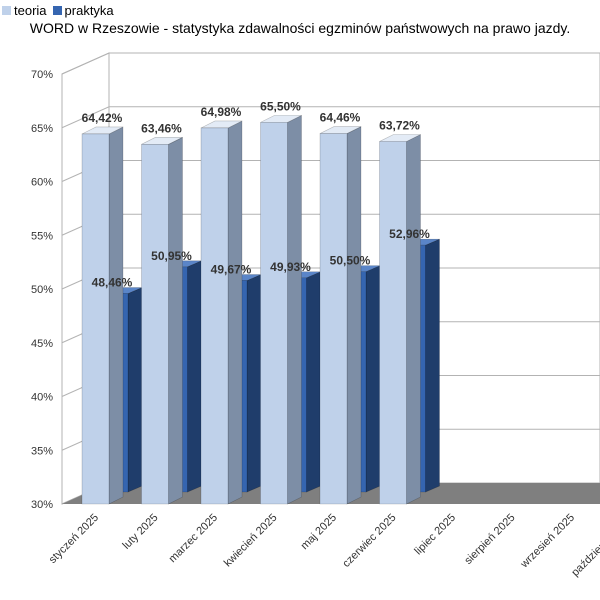 Image resolution: width=600 pixels, height=600 pixels. Describe the element at coordinates (30, 10) in the screenshot. I see `legend-label-teoria: teoria` at that location.